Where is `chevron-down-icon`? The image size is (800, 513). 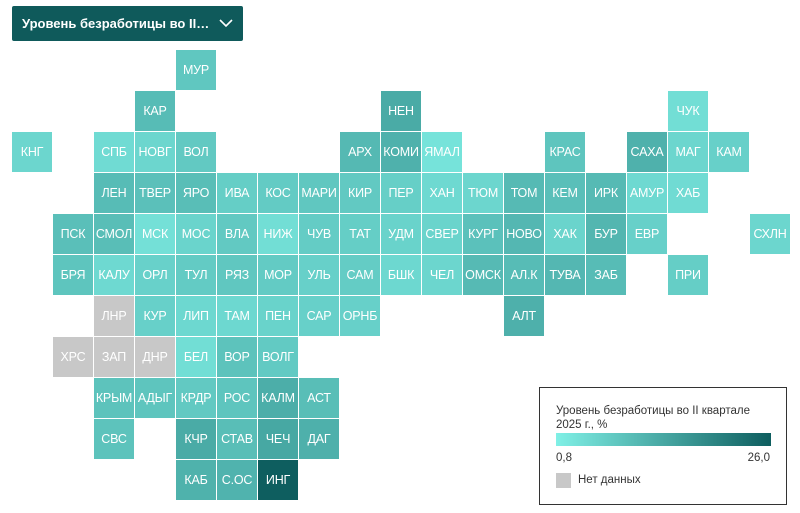 chevron-down-icon is located at coordinates (226, 23).